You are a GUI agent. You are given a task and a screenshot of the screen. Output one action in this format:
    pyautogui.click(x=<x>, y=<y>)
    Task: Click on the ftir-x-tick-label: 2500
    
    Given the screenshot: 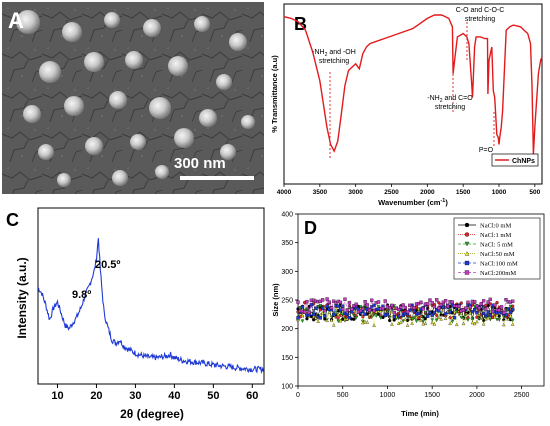 What is the action you would take?
    pyautogui.click(x=391, y=192)
    